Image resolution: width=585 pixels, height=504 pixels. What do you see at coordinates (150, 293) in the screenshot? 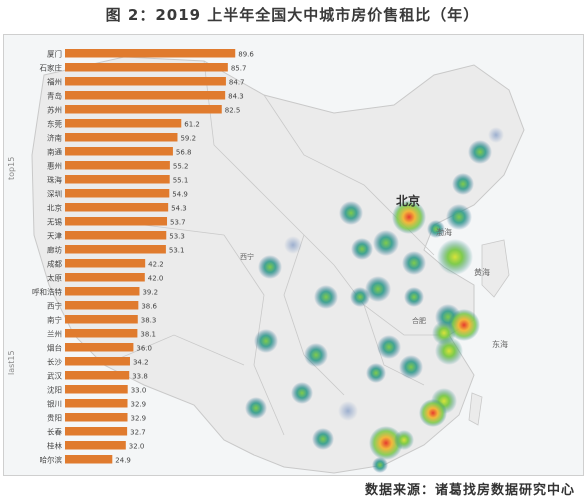
I see `bar-value-label: 39.2` at bounding box center [150, 293].